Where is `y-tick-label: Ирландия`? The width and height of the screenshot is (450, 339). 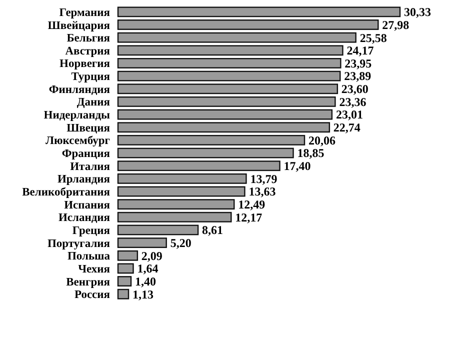
y-tick-label: Ирландия is located at coordinates (83, 180).